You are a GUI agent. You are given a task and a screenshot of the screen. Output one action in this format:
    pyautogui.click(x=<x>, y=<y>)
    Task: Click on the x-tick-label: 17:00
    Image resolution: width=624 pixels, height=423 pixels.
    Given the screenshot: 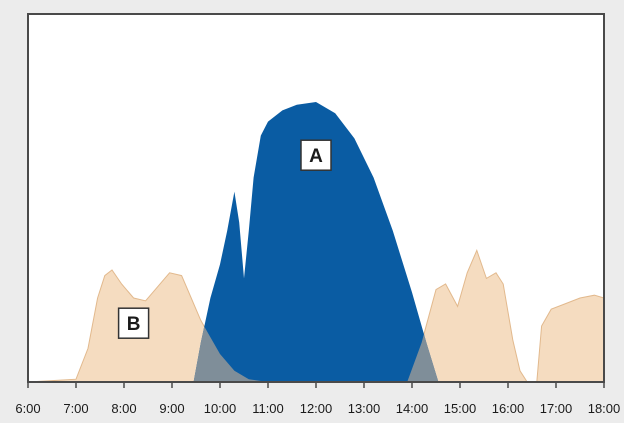 What is the action you would take?
    pyautogui.click(x=556, y=408)
    